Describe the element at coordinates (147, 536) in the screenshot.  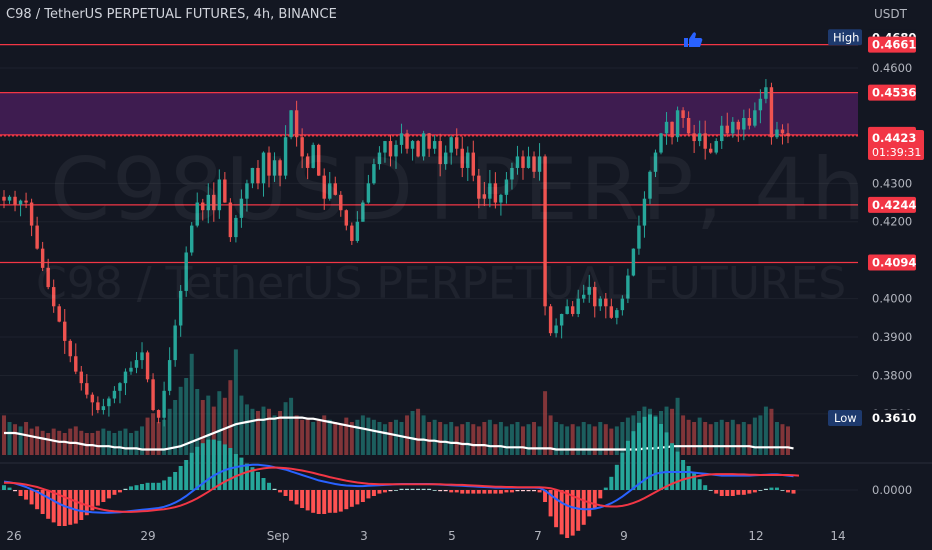
I see `time-tick-label: 29` at that location.